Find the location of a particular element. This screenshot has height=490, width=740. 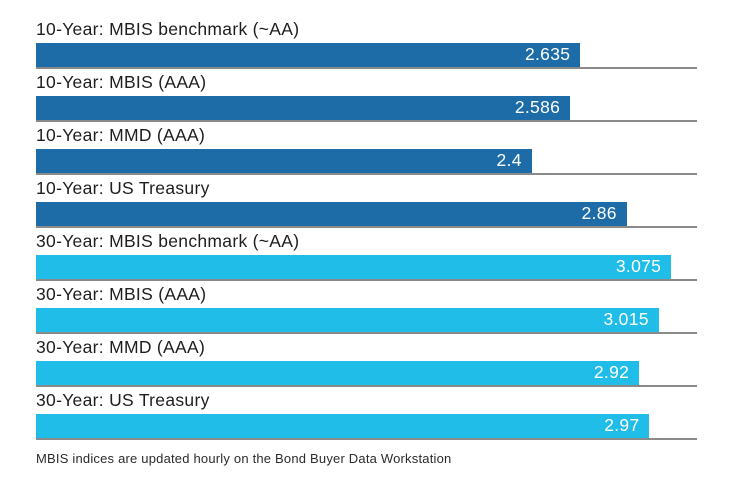

bar-30yr-mmd-aaa: 2.92 is located at coordinates (338, 373).